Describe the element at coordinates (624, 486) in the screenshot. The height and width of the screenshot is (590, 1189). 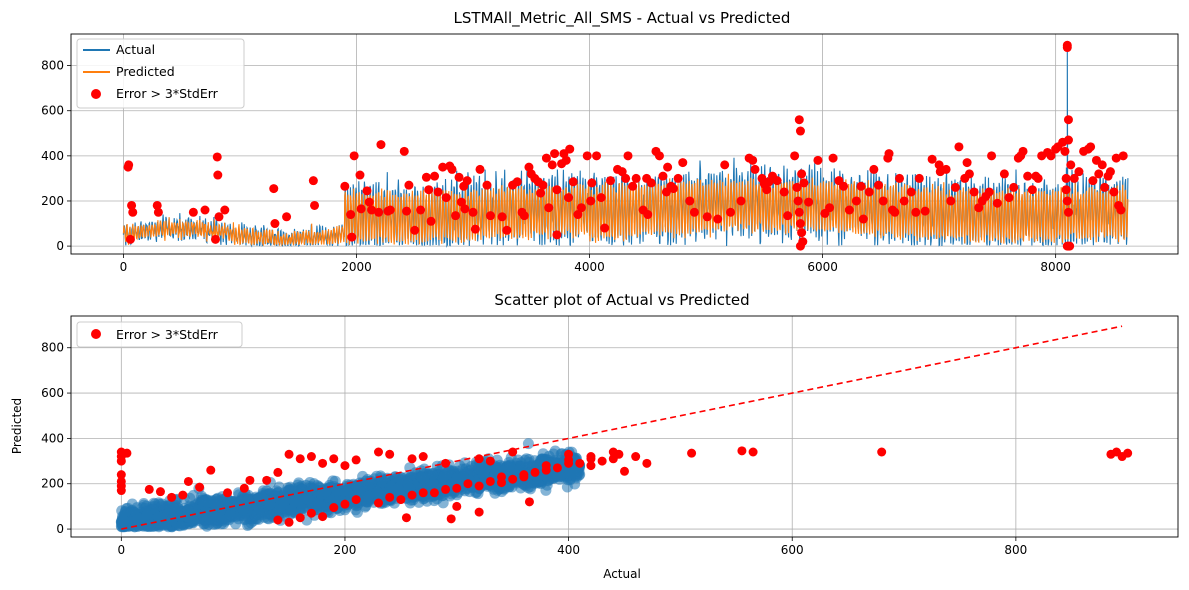
I see `bottom-error-points` at that location.